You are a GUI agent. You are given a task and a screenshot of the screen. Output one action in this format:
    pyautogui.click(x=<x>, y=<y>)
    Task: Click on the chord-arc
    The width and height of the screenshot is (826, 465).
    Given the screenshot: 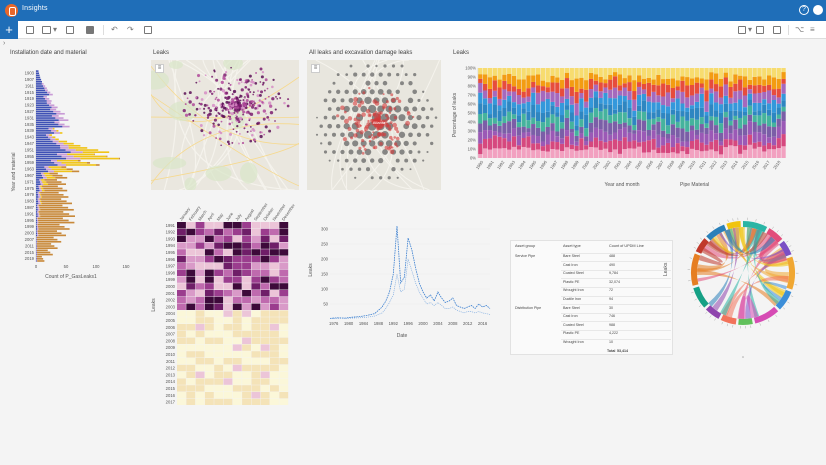 What is the action you would take?
    pyautogui.click(x=745, y=321)
    